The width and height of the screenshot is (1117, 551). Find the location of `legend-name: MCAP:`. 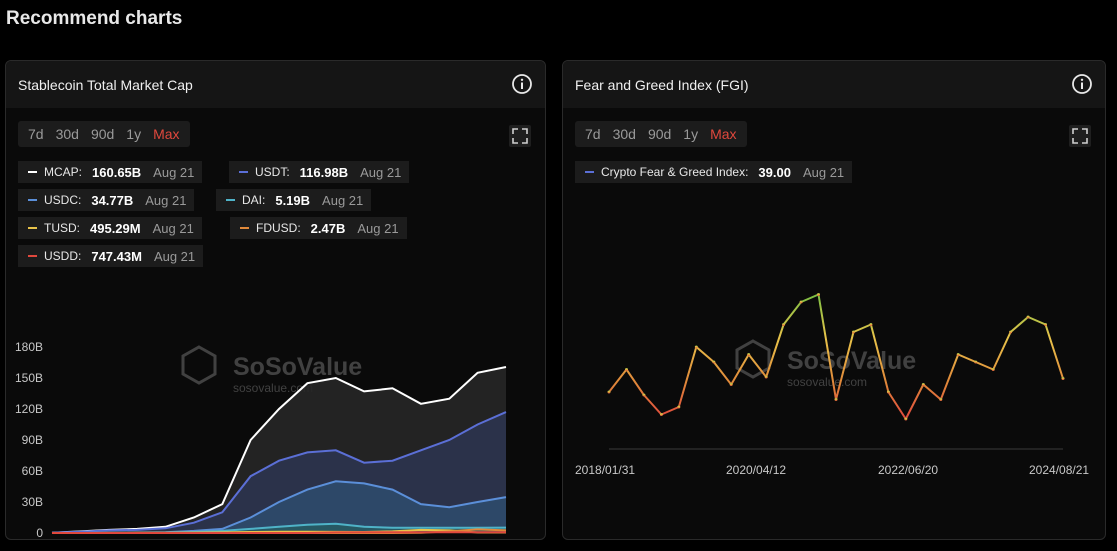

legend-name: MCAP: is located at coordinates (63, 172).